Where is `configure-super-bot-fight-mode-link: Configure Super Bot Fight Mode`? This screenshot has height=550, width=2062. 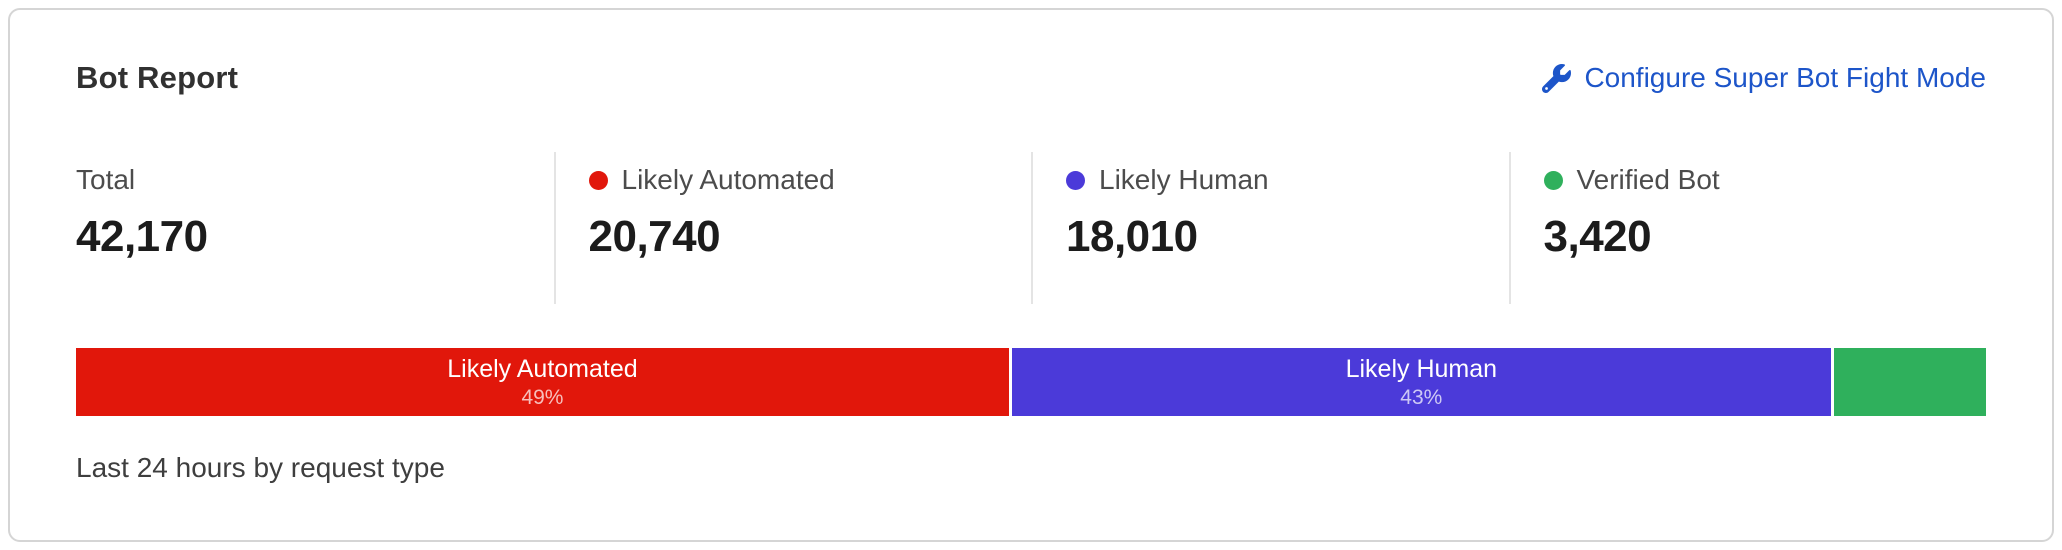
configure-super-bot-fight-mode-link: Configure Super Bot Fight Mode is located at coordinates (1764, 78).